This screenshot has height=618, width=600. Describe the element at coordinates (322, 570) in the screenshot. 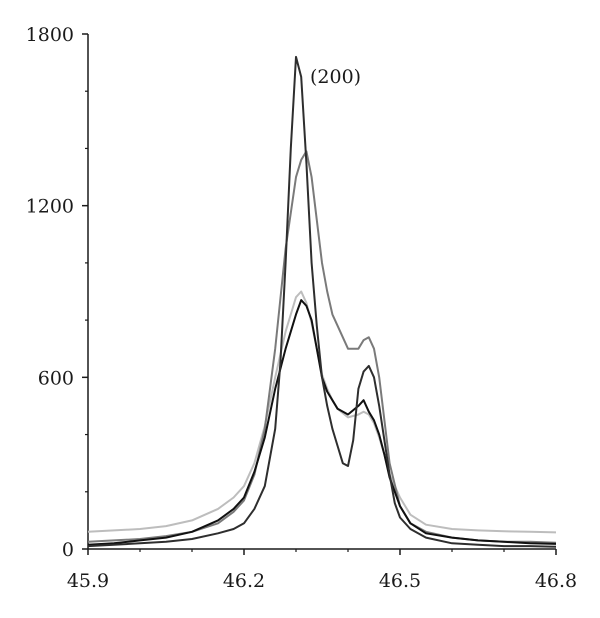

I see `x-ticks: 45.9 46.2 46.5 46.8` at that location.